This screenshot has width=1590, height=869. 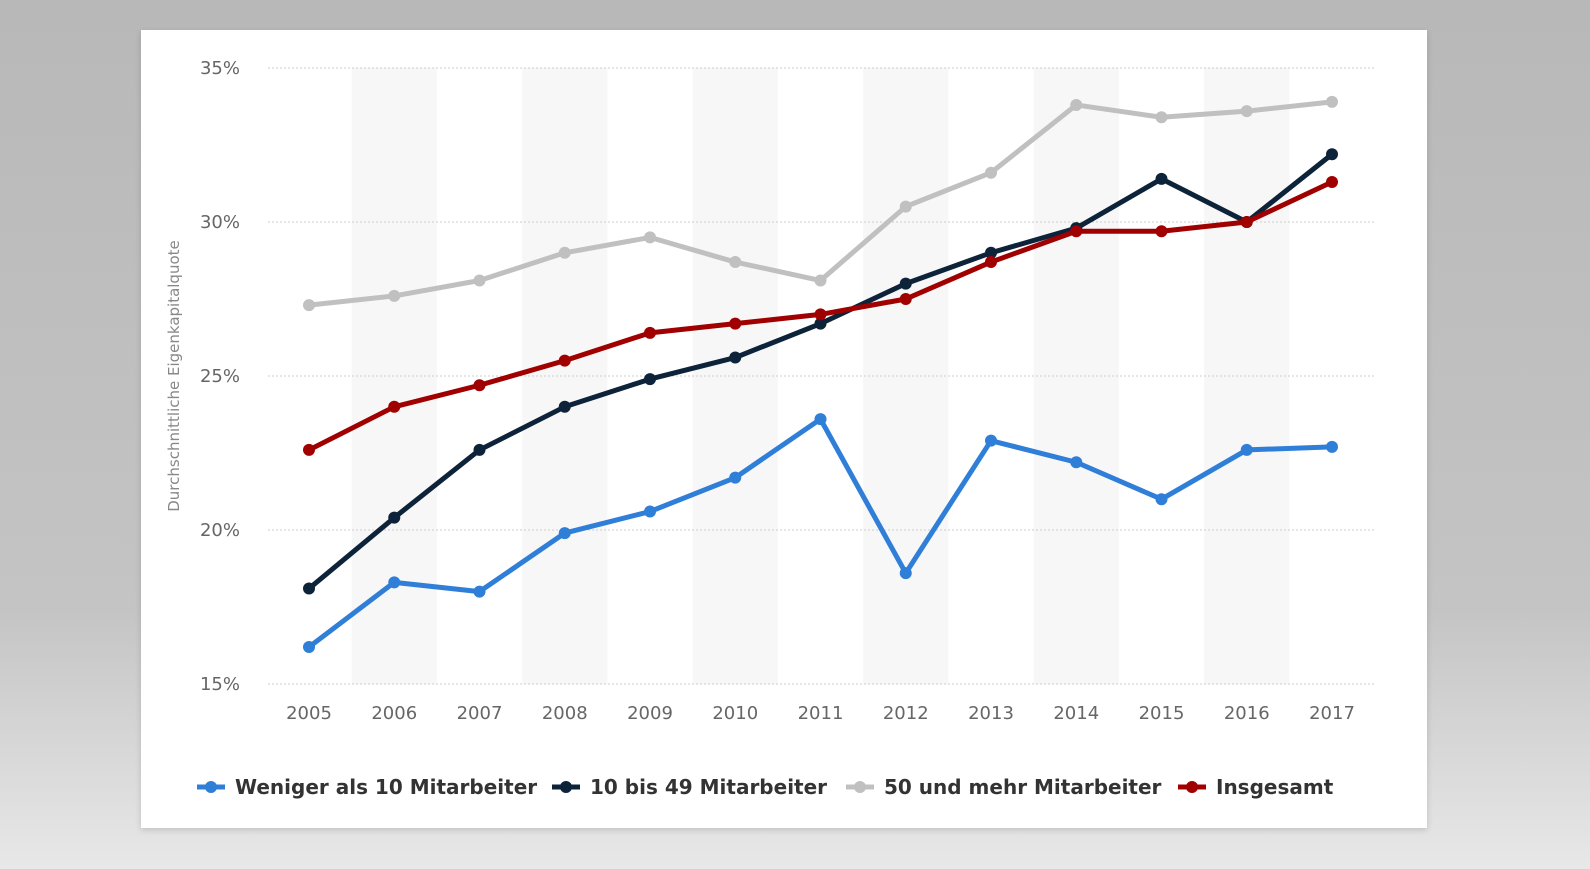 I want to click on y-tick-label: 35%, so click(x=220, y=68).